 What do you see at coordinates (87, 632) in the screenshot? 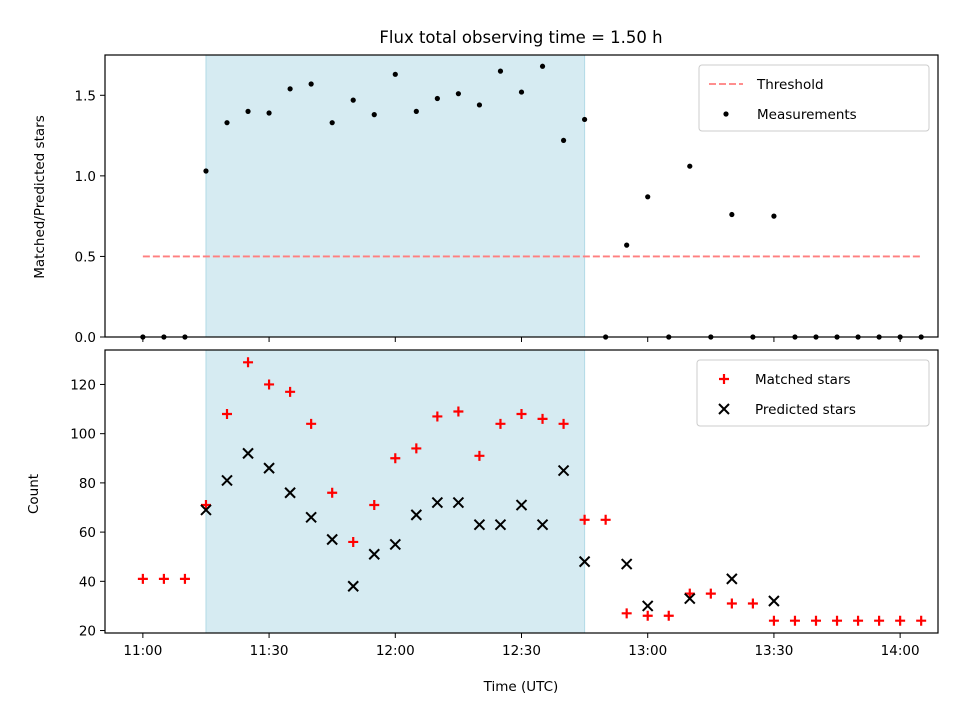
I see `y-tick-label: 20` at bounding box center [87, 632].